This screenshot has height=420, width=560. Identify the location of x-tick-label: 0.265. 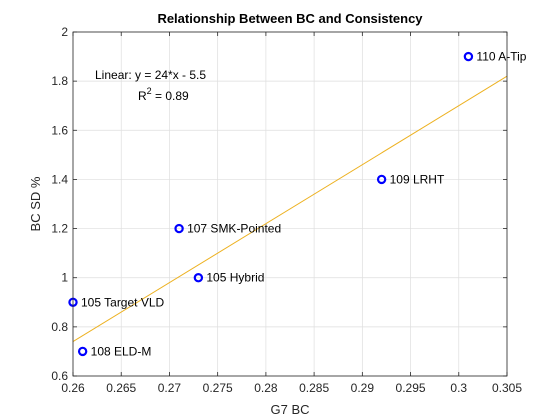
(121, 388).